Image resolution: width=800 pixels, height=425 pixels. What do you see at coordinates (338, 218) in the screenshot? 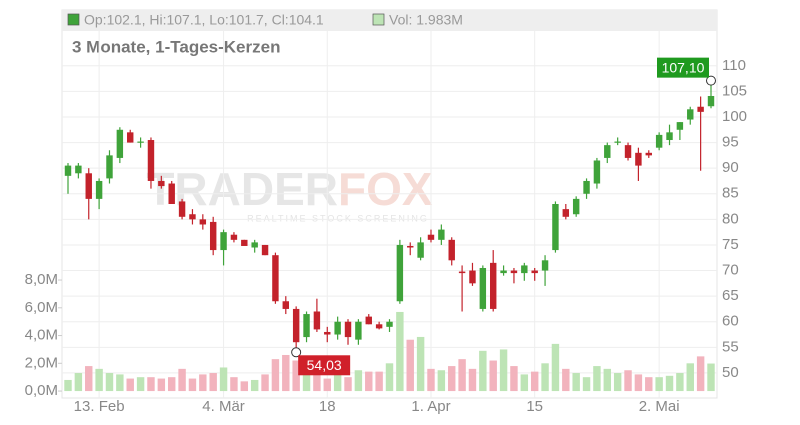
I see `watermark-tagline: REALTIME STOCK SCREENING` at bounding box center [338, 218].